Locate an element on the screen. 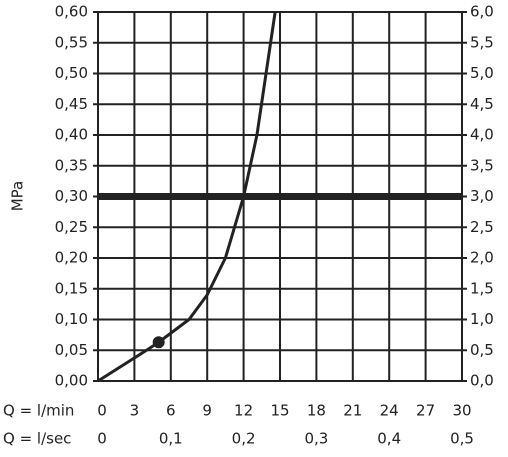 The width and height of the screenshot is (508, 457). x-tick-label: 18 is located at coordinates (316, 411).